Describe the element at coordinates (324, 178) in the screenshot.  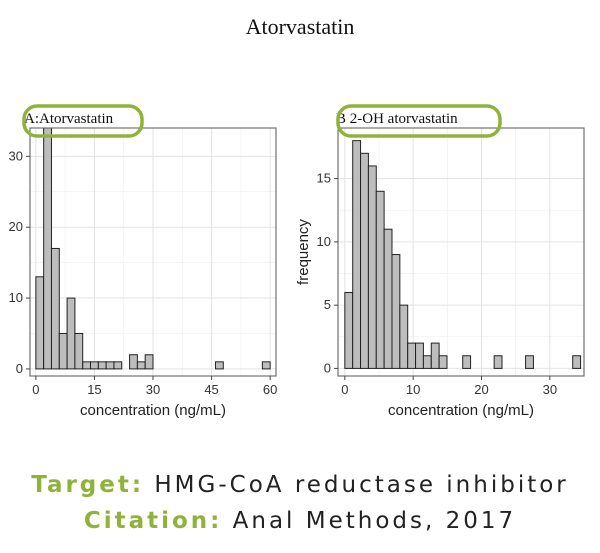
I see `y-tick-label: 15` at that location.